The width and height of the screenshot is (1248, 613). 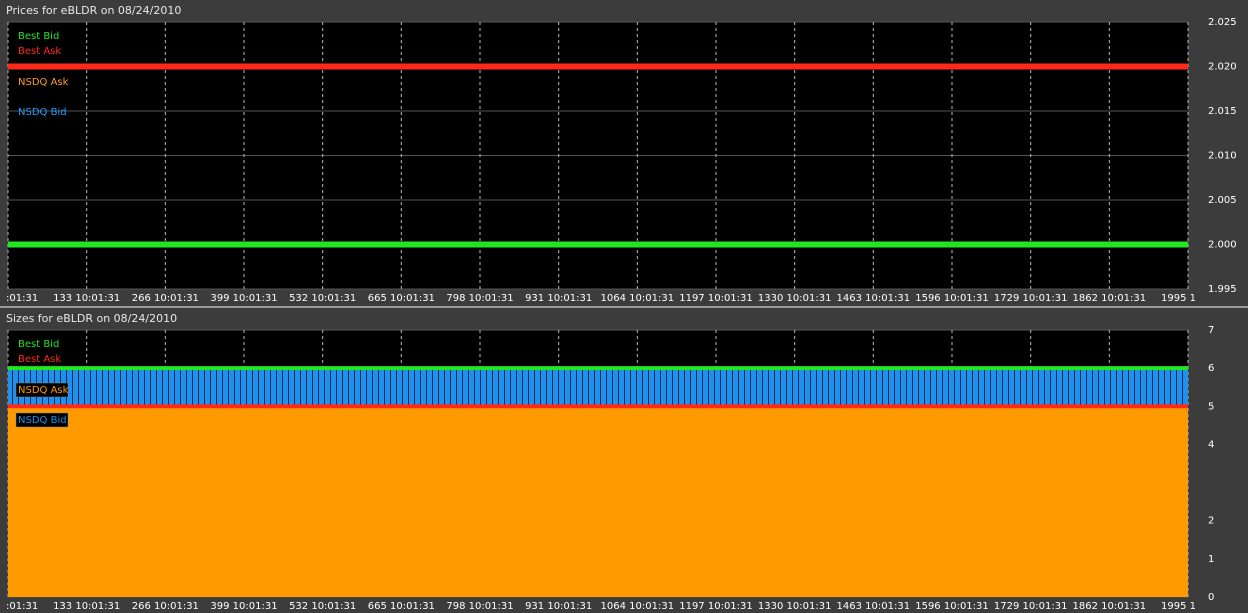 I want to click on y-tick-label: 0, so click(x=1211, y=597).